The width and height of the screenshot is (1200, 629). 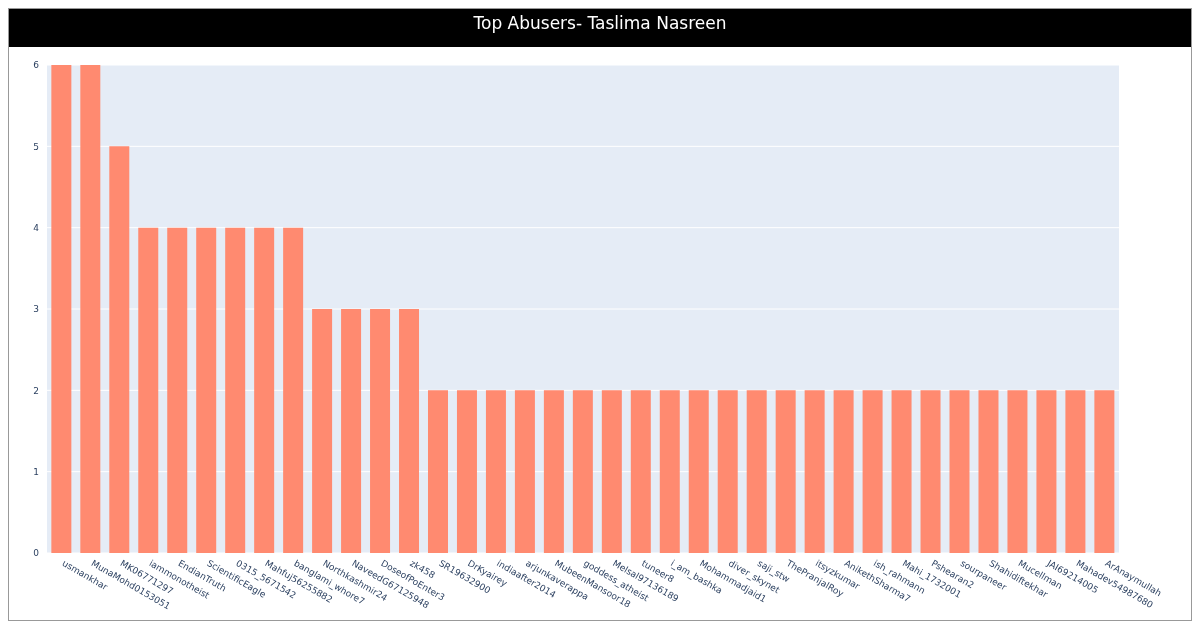 What do you see at coordinates (36, 146) in the screenshot?
I see `y-tick-label: 5` at bounding box center [36, 146].